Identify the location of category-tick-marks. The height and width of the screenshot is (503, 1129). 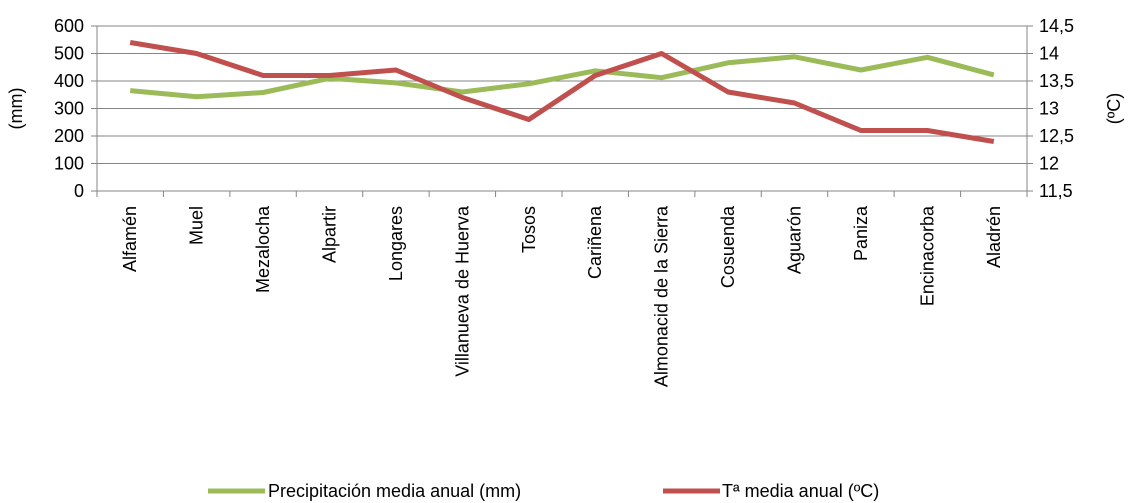
(562, 194).